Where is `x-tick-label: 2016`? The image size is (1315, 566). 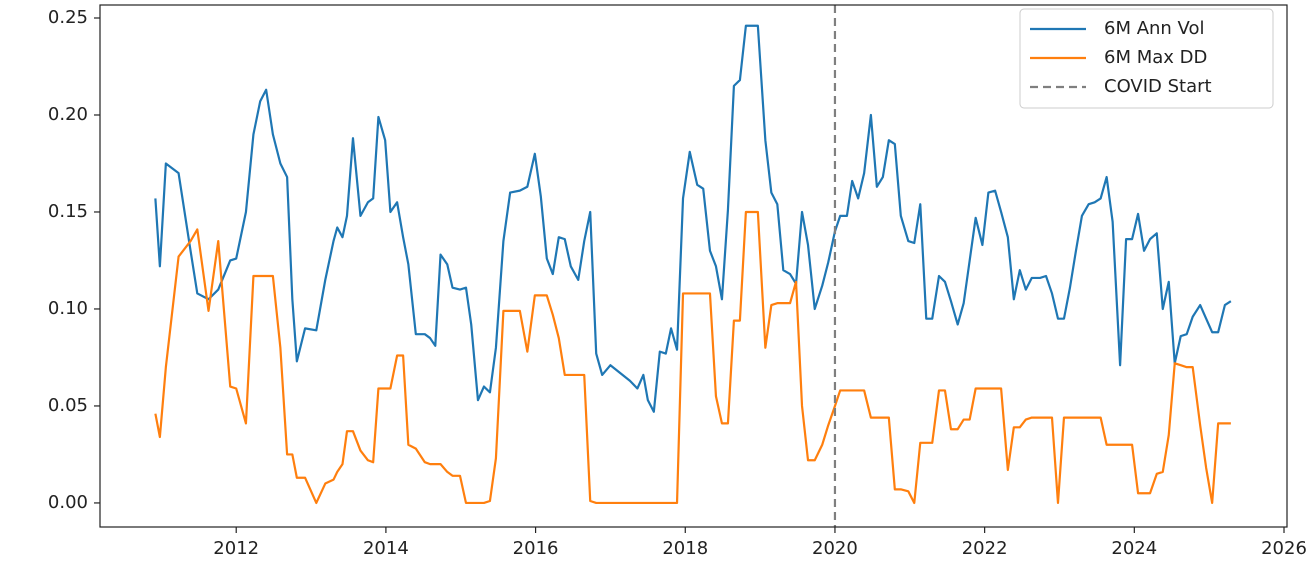 x-tick-label: 2016 is located at coordinates (536, 548).